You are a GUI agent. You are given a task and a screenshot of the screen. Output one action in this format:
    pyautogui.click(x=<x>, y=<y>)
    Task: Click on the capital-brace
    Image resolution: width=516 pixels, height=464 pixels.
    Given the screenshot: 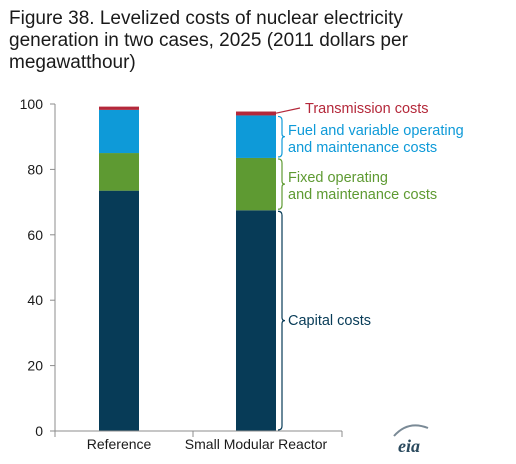 What is the action you would take?
    pyautogui.click(x=281, y=320)
    